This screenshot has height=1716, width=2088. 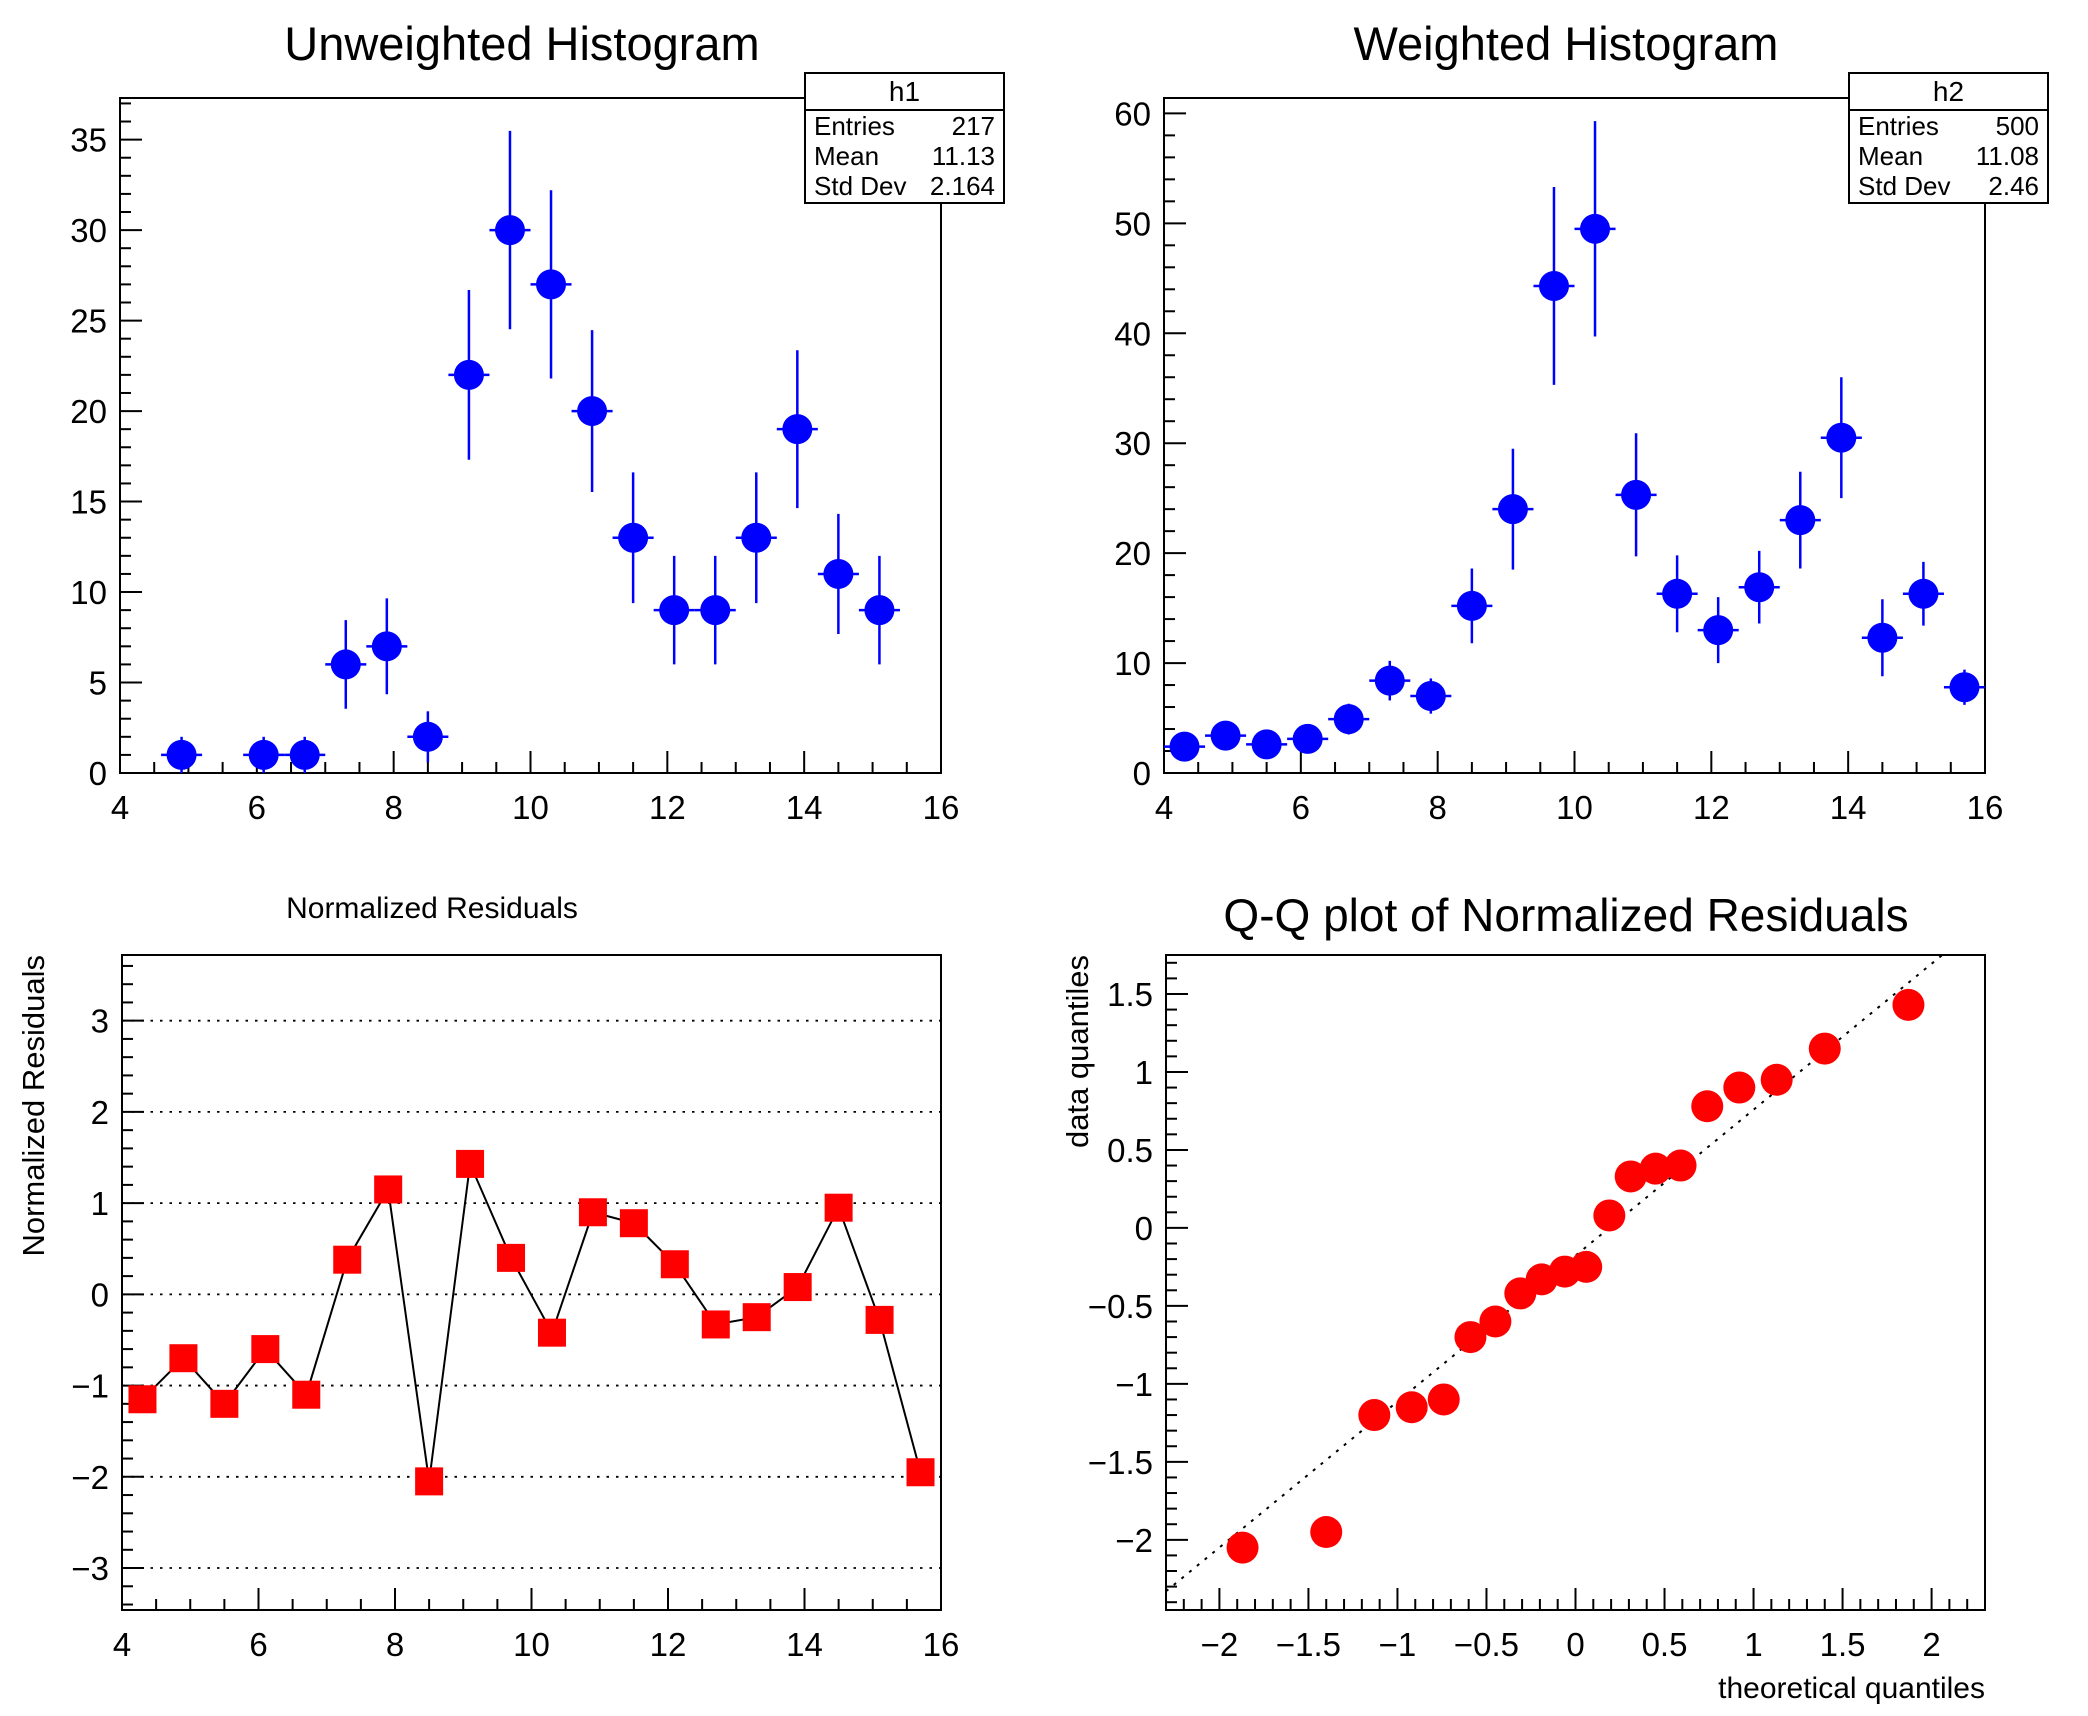 I want to click on x-tick-label: −0.5, so click(x=1486, y=1644).